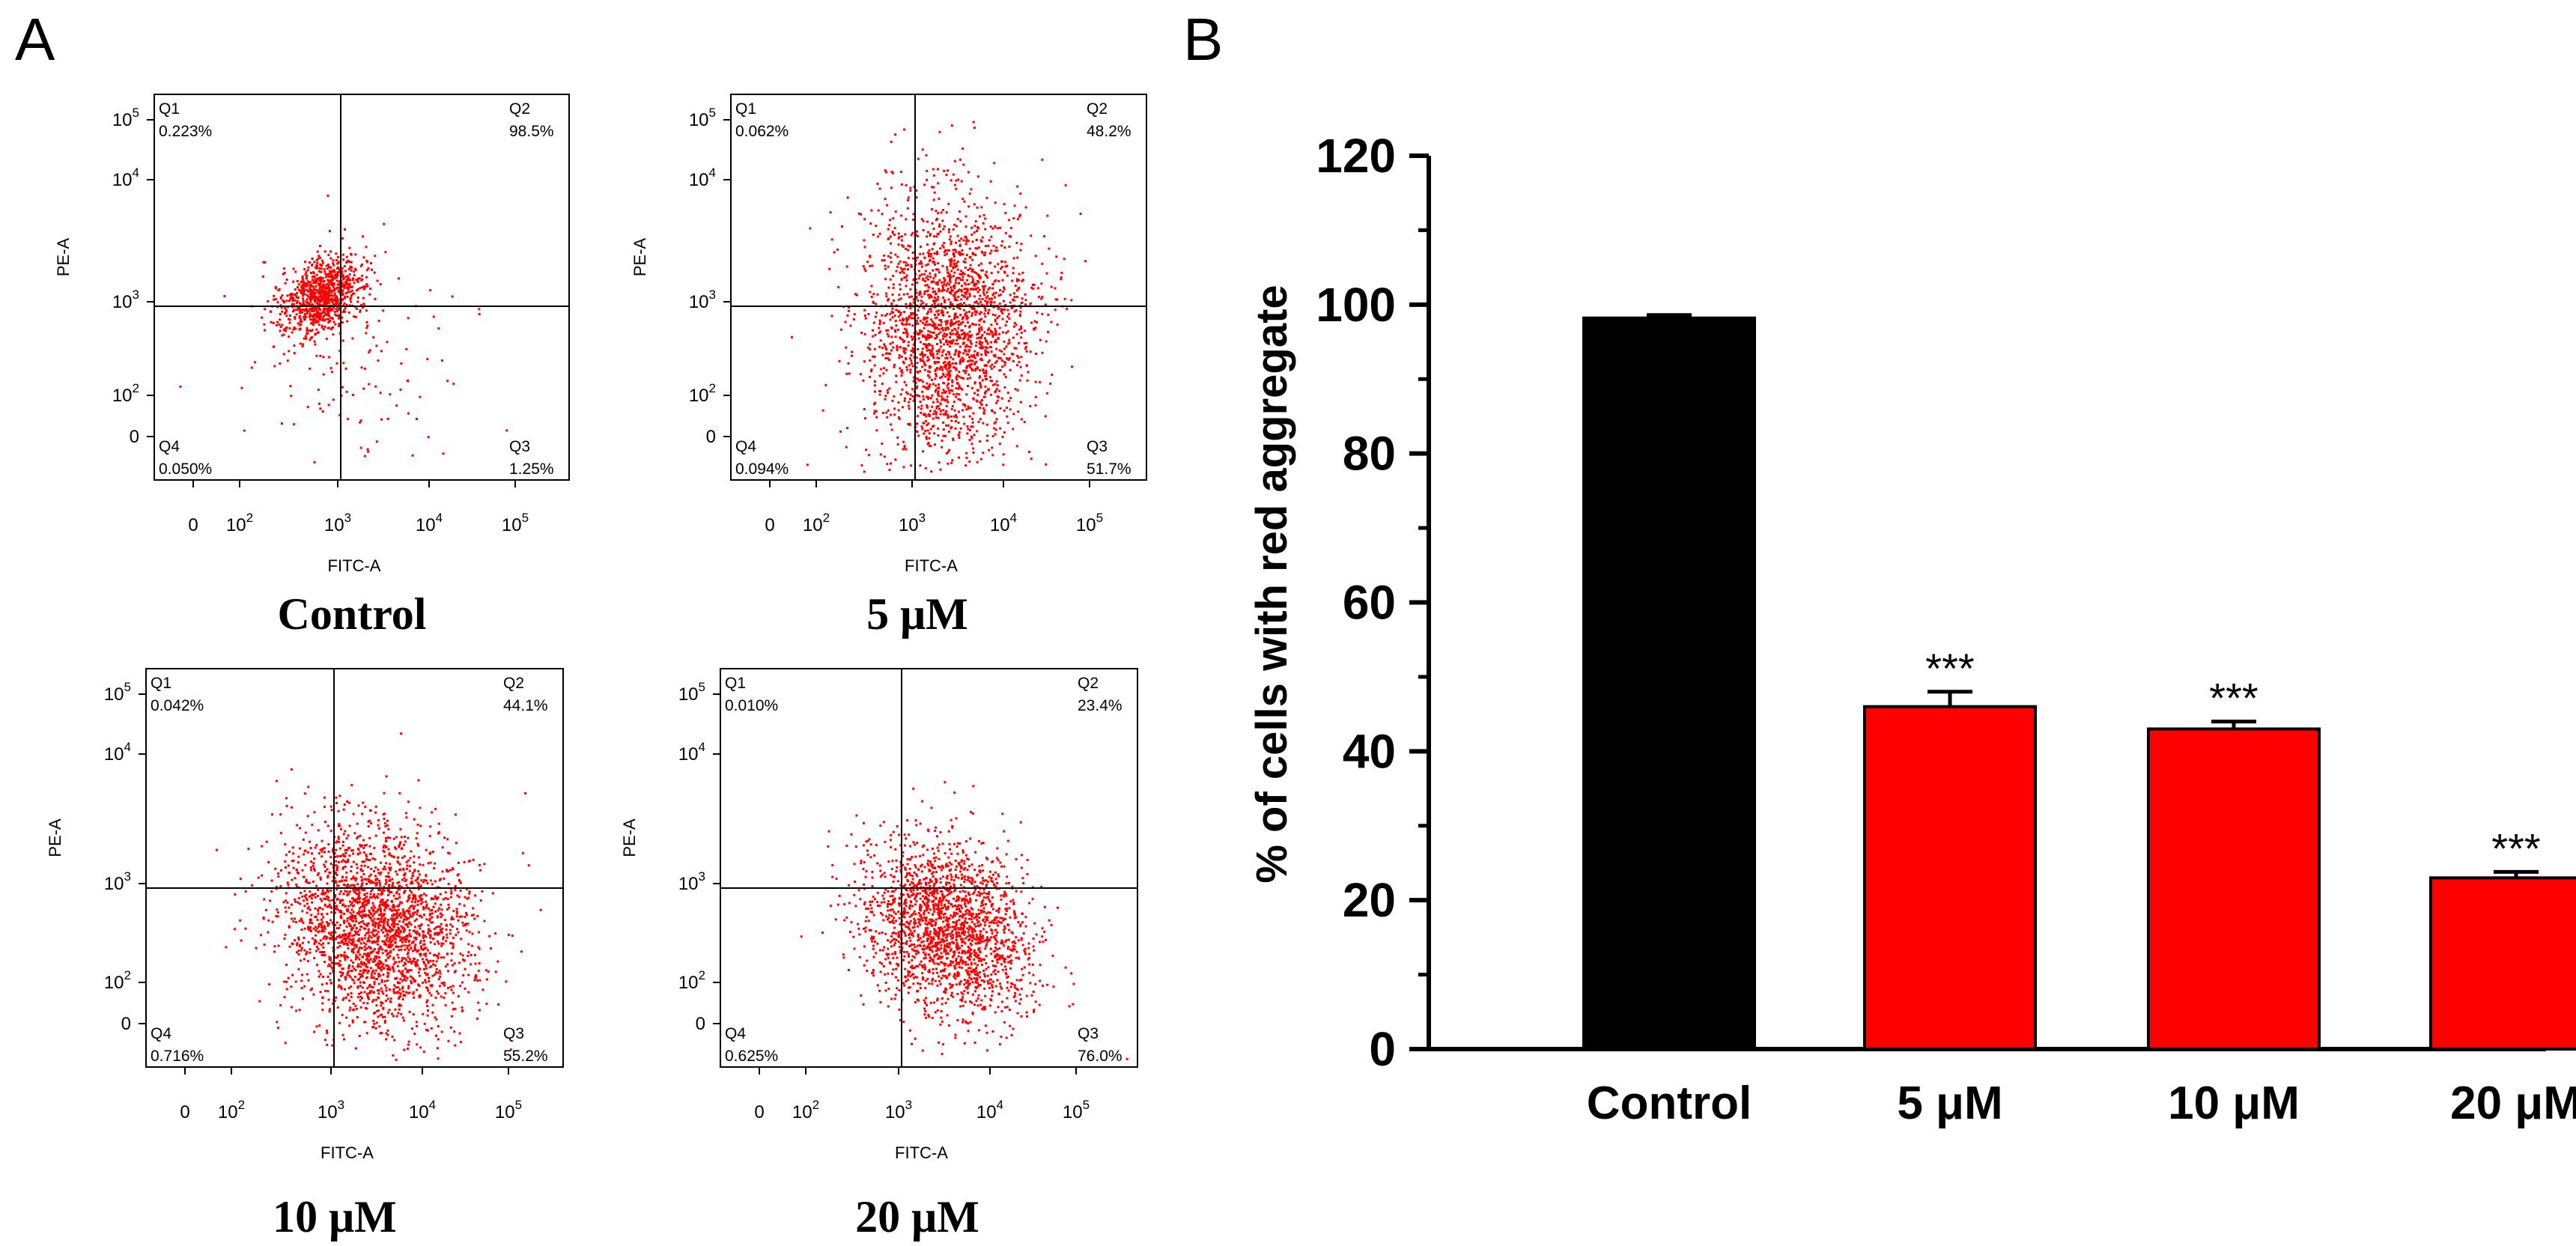 This screenshot has width=2576, height=1246. I want to click on flow-y-axis-label: PE-A, so click(640, 257).